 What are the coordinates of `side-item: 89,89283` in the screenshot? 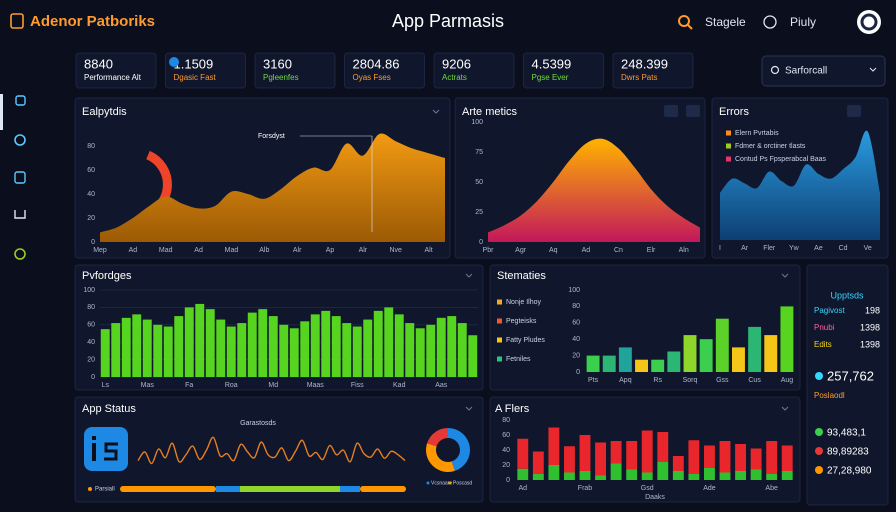 It's located at (848, 452).